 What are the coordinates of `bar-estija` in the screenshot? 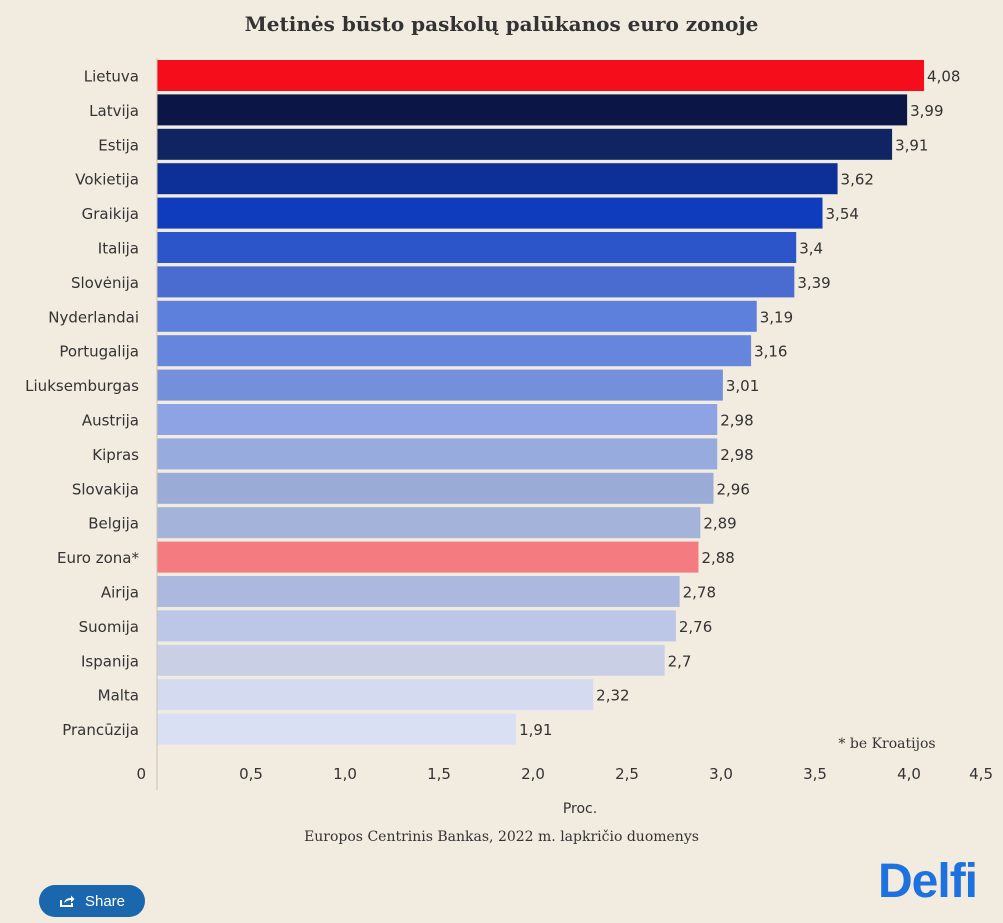 It's located at (525, 144).